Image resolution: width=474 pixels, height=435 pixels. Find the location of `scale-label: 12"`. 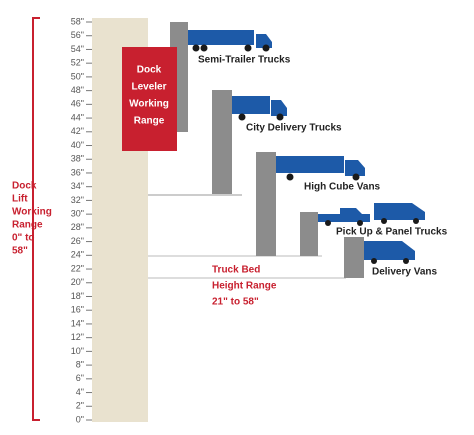

scale-label: 12" is located at coordinates (77, 337).